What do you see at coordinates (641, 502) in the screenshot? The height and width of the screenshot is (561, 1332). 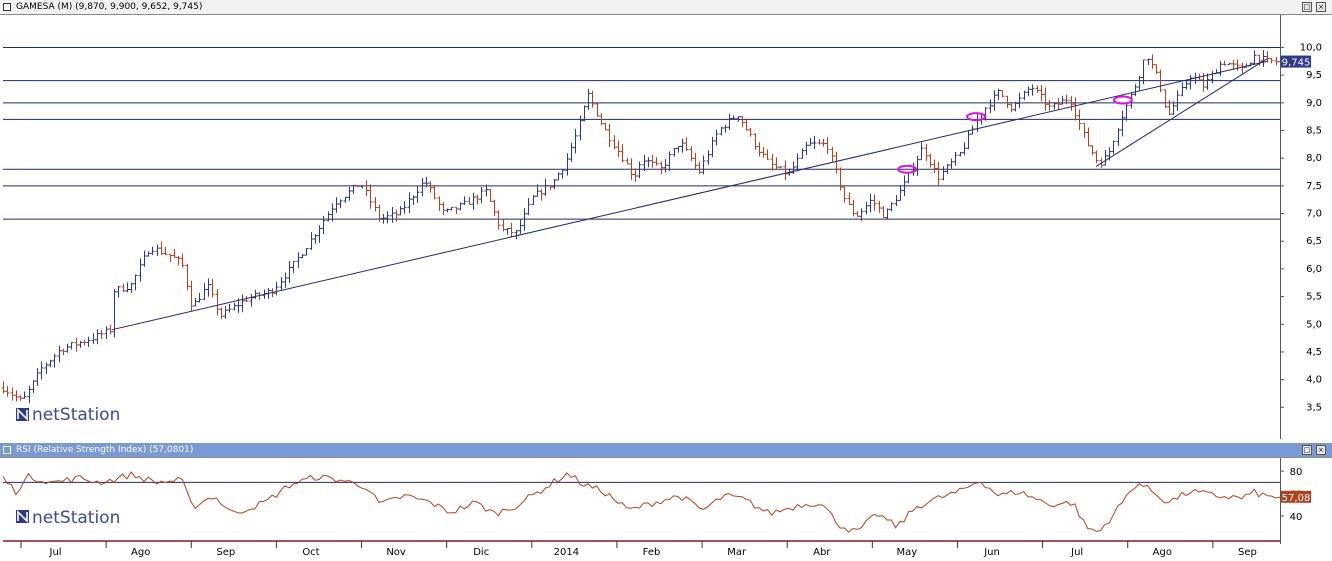 I see `rsi-series-line` at bounding box center [641, 502].